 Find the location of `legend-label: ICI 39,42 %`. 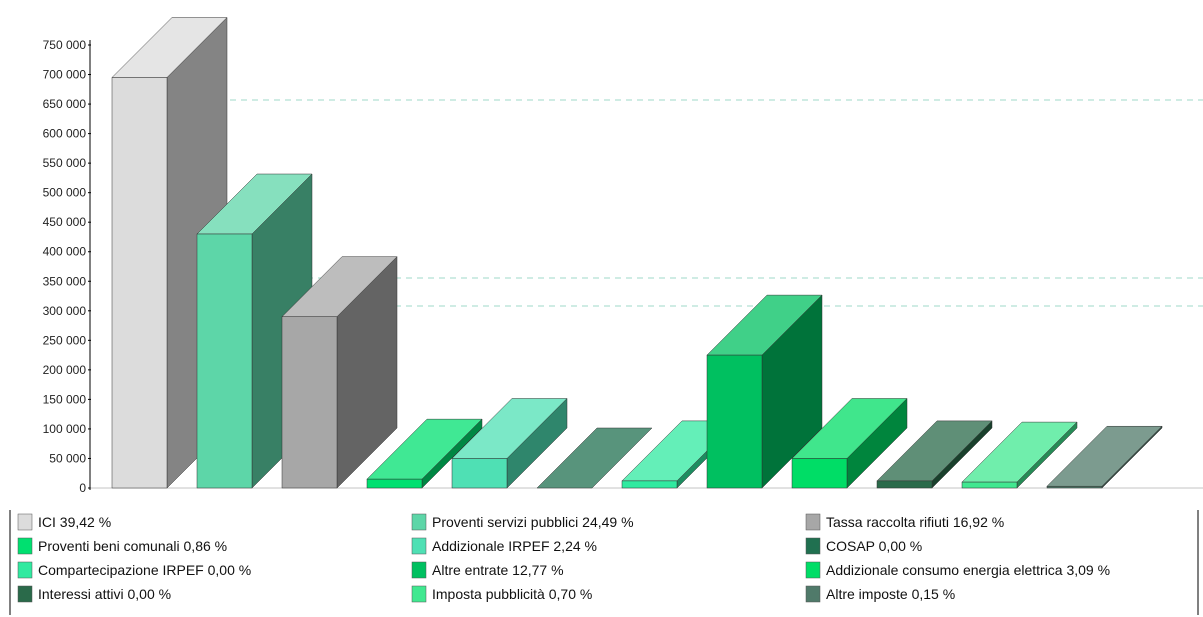

legend-label: ICI 39,42 % is located at coordinates (74, 522).